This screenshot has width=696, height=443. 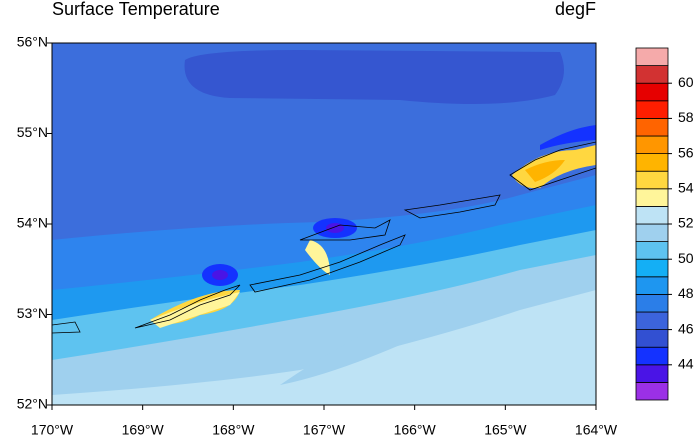 I want to click on units-label: degF, so click(x=575, y=9).